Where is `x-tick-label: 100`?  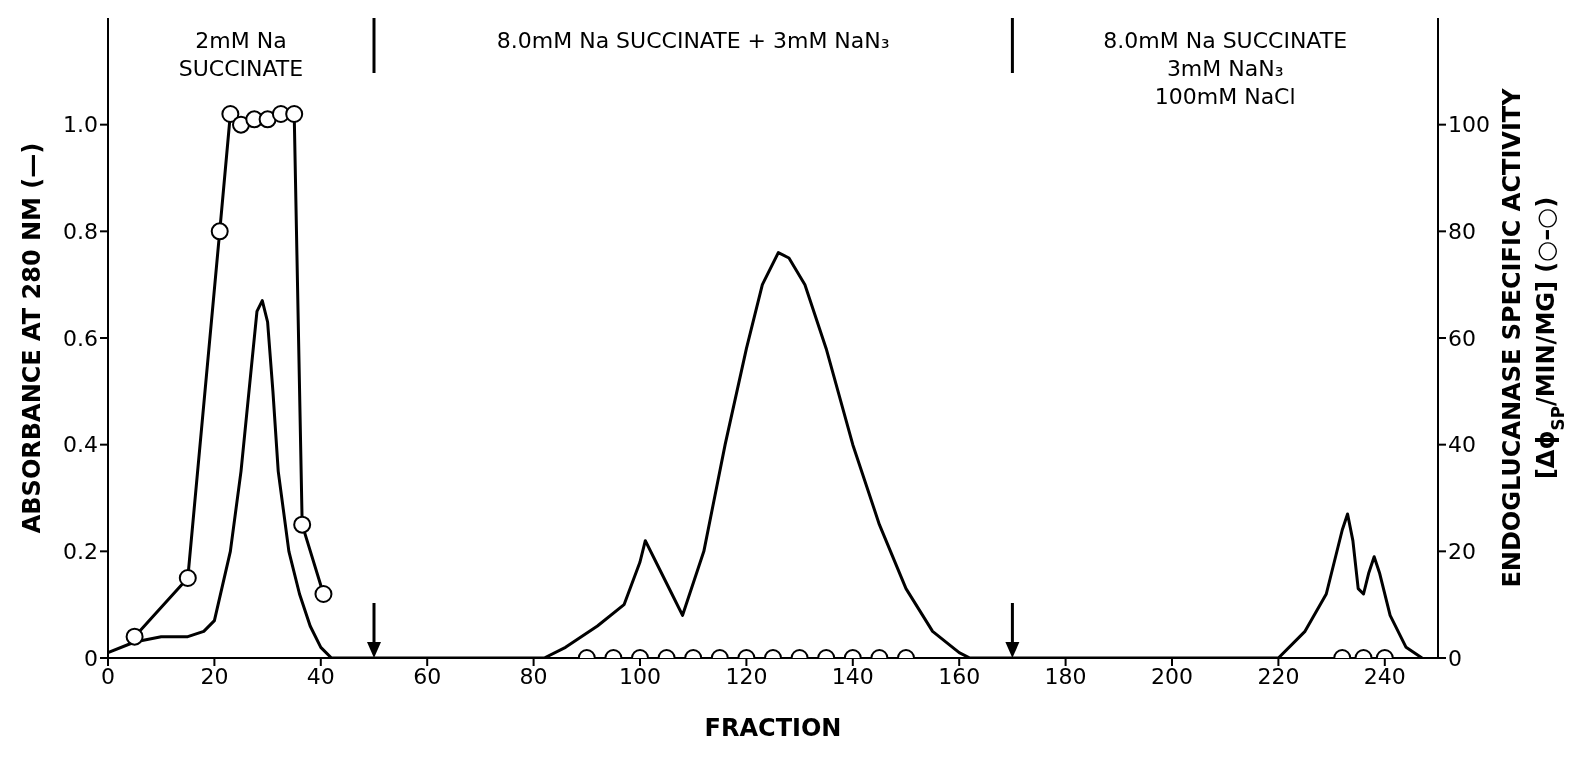 x-tick-label: 100 is located at coordinates (640, 676).